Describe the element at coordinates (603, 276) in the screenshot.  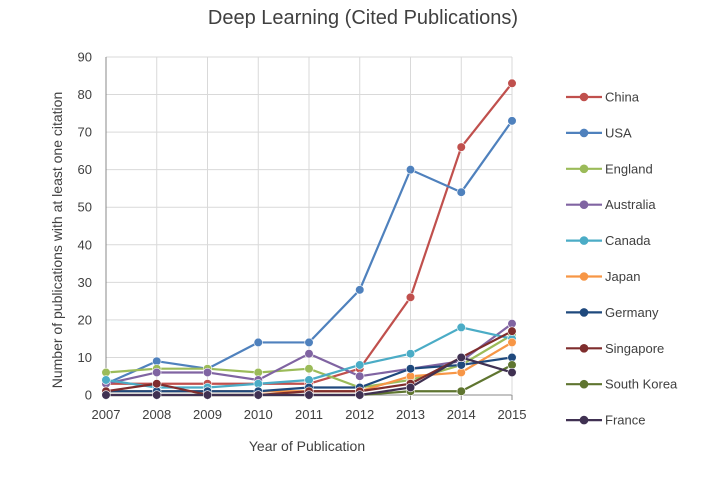
I see `legend-item-japan: Japan` at that location.